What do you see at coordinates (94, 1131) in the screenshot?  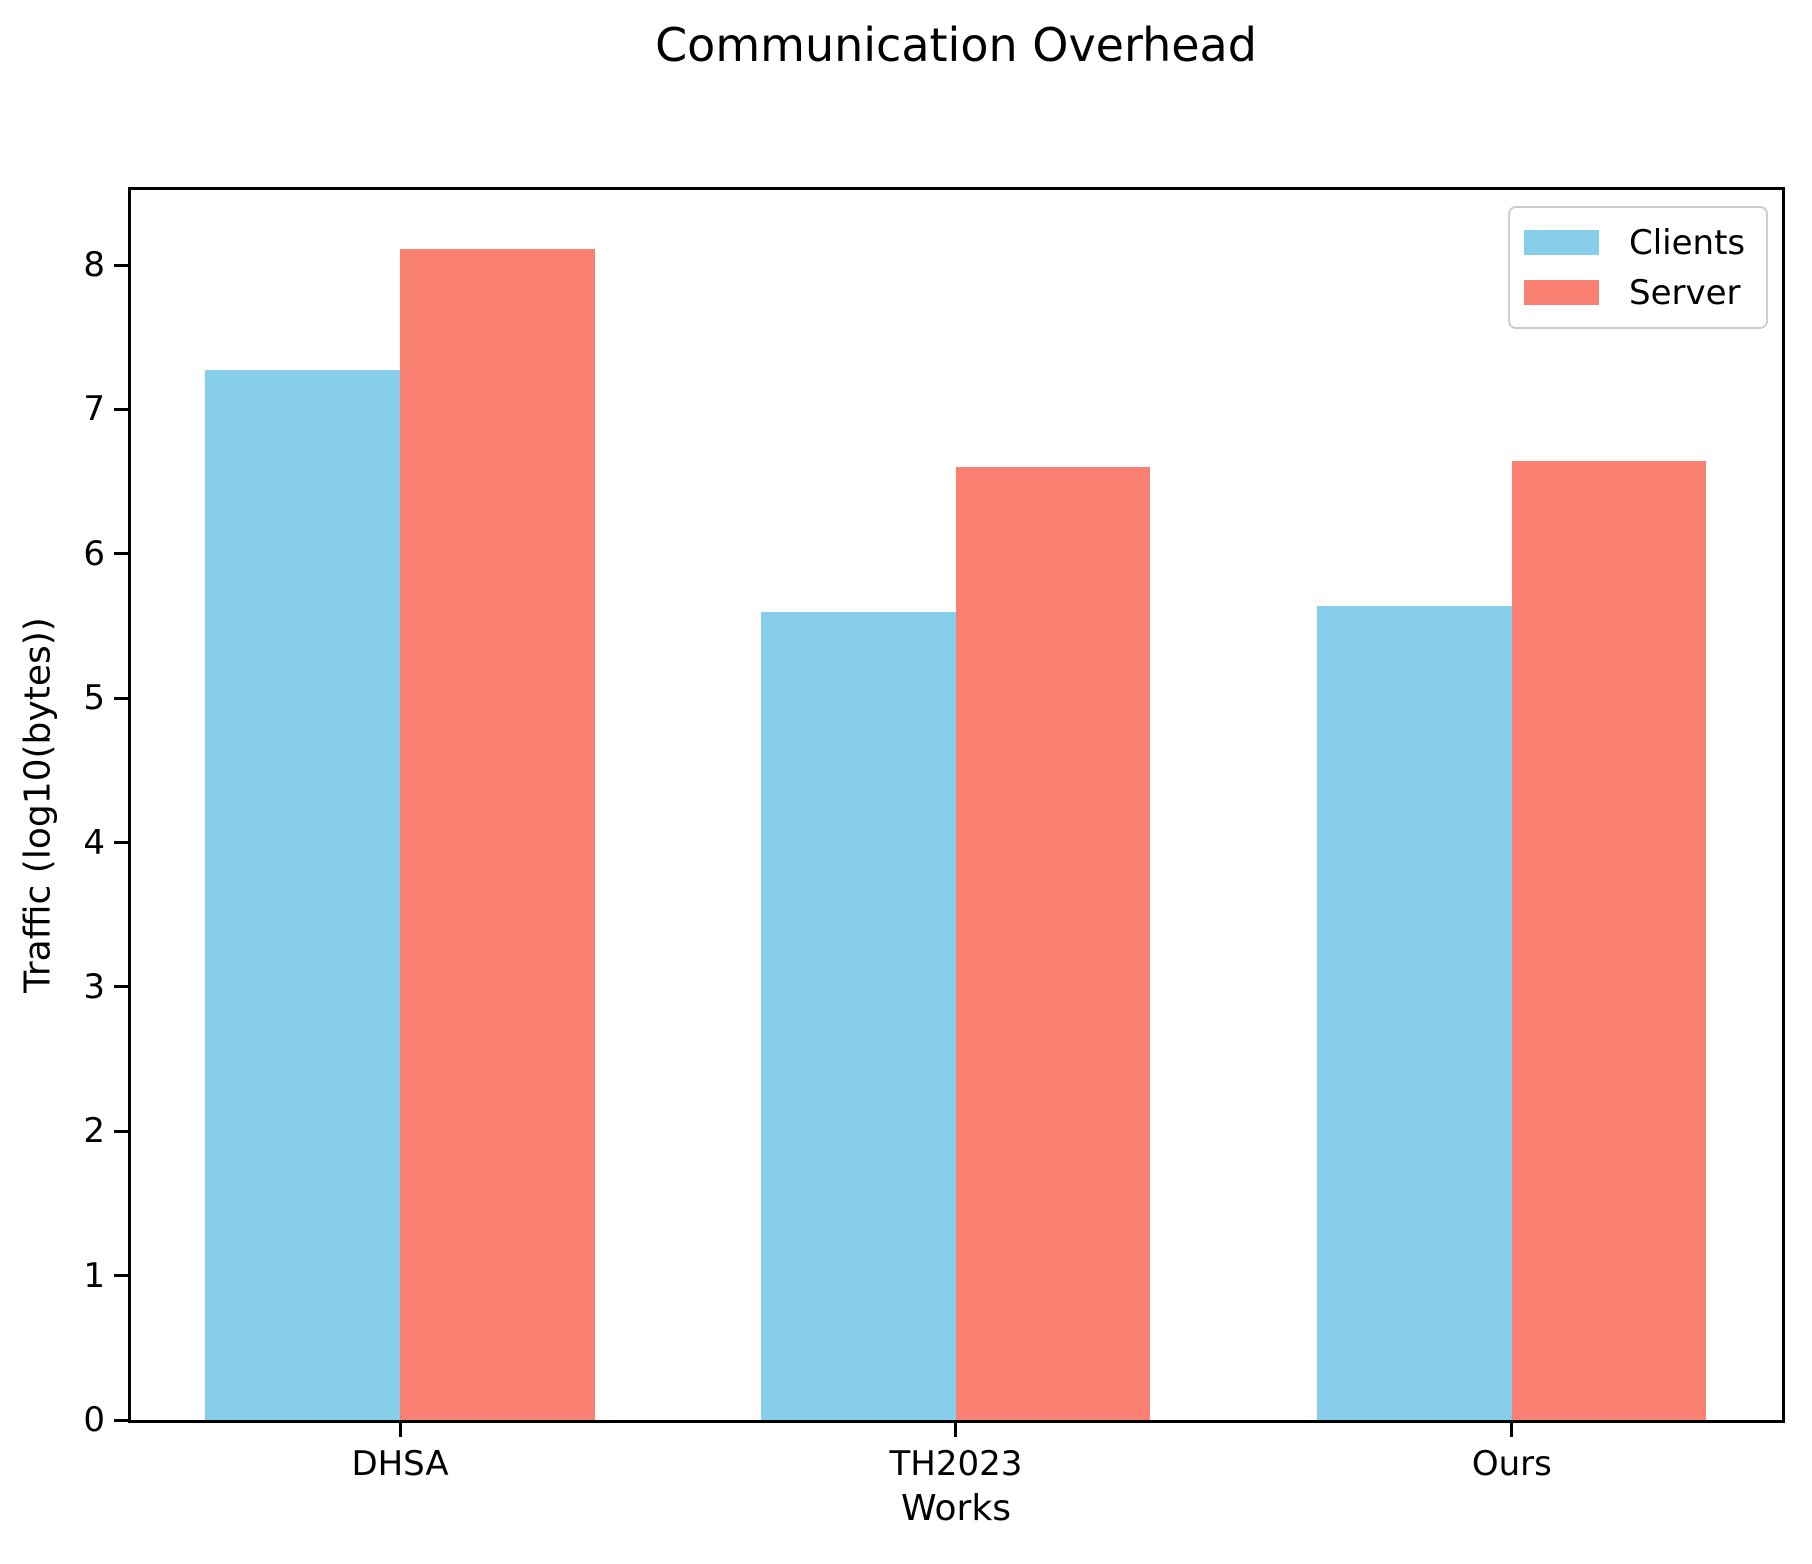 I see `y-tick-label: 2` at bounding box center [94, 1131].